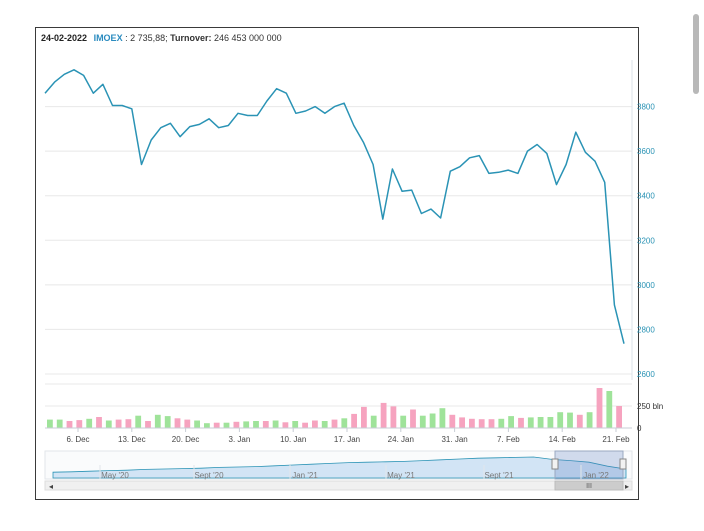  What do you see at coordinates (108, 38) in the screenshot?
I see `header-ticker: IMOEX` at bounding box center [108, 38].